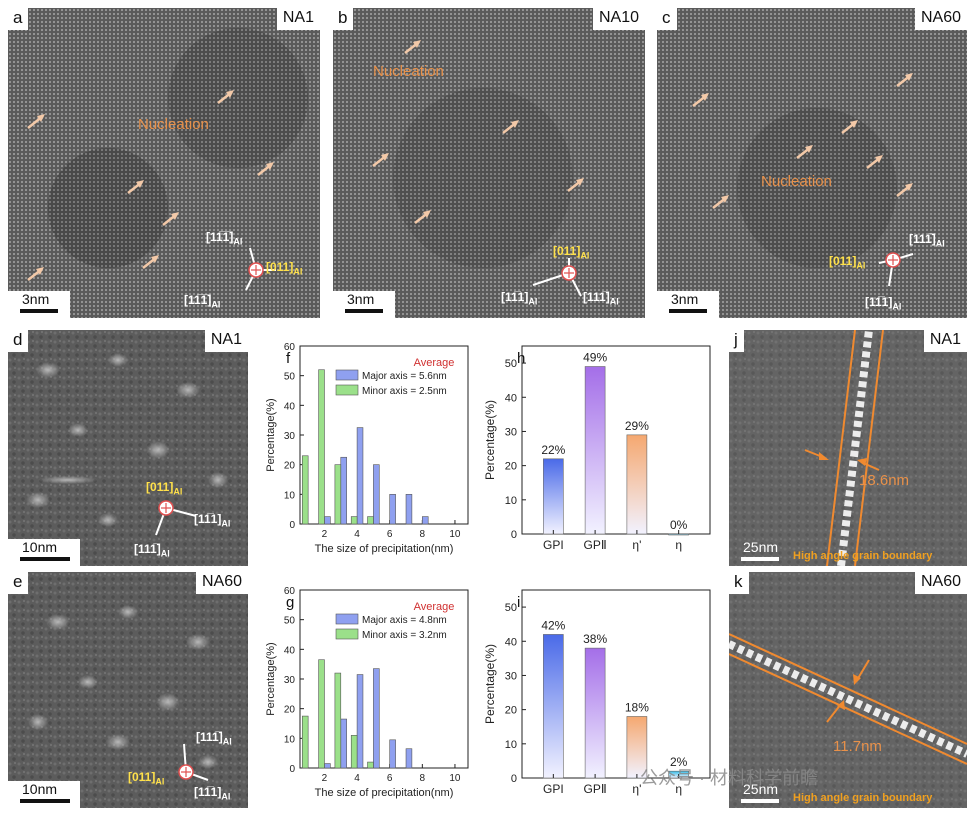  Describe the element at coordinates (511, 608) in the screenshot. I see `y-tick-label: 50` at that location.